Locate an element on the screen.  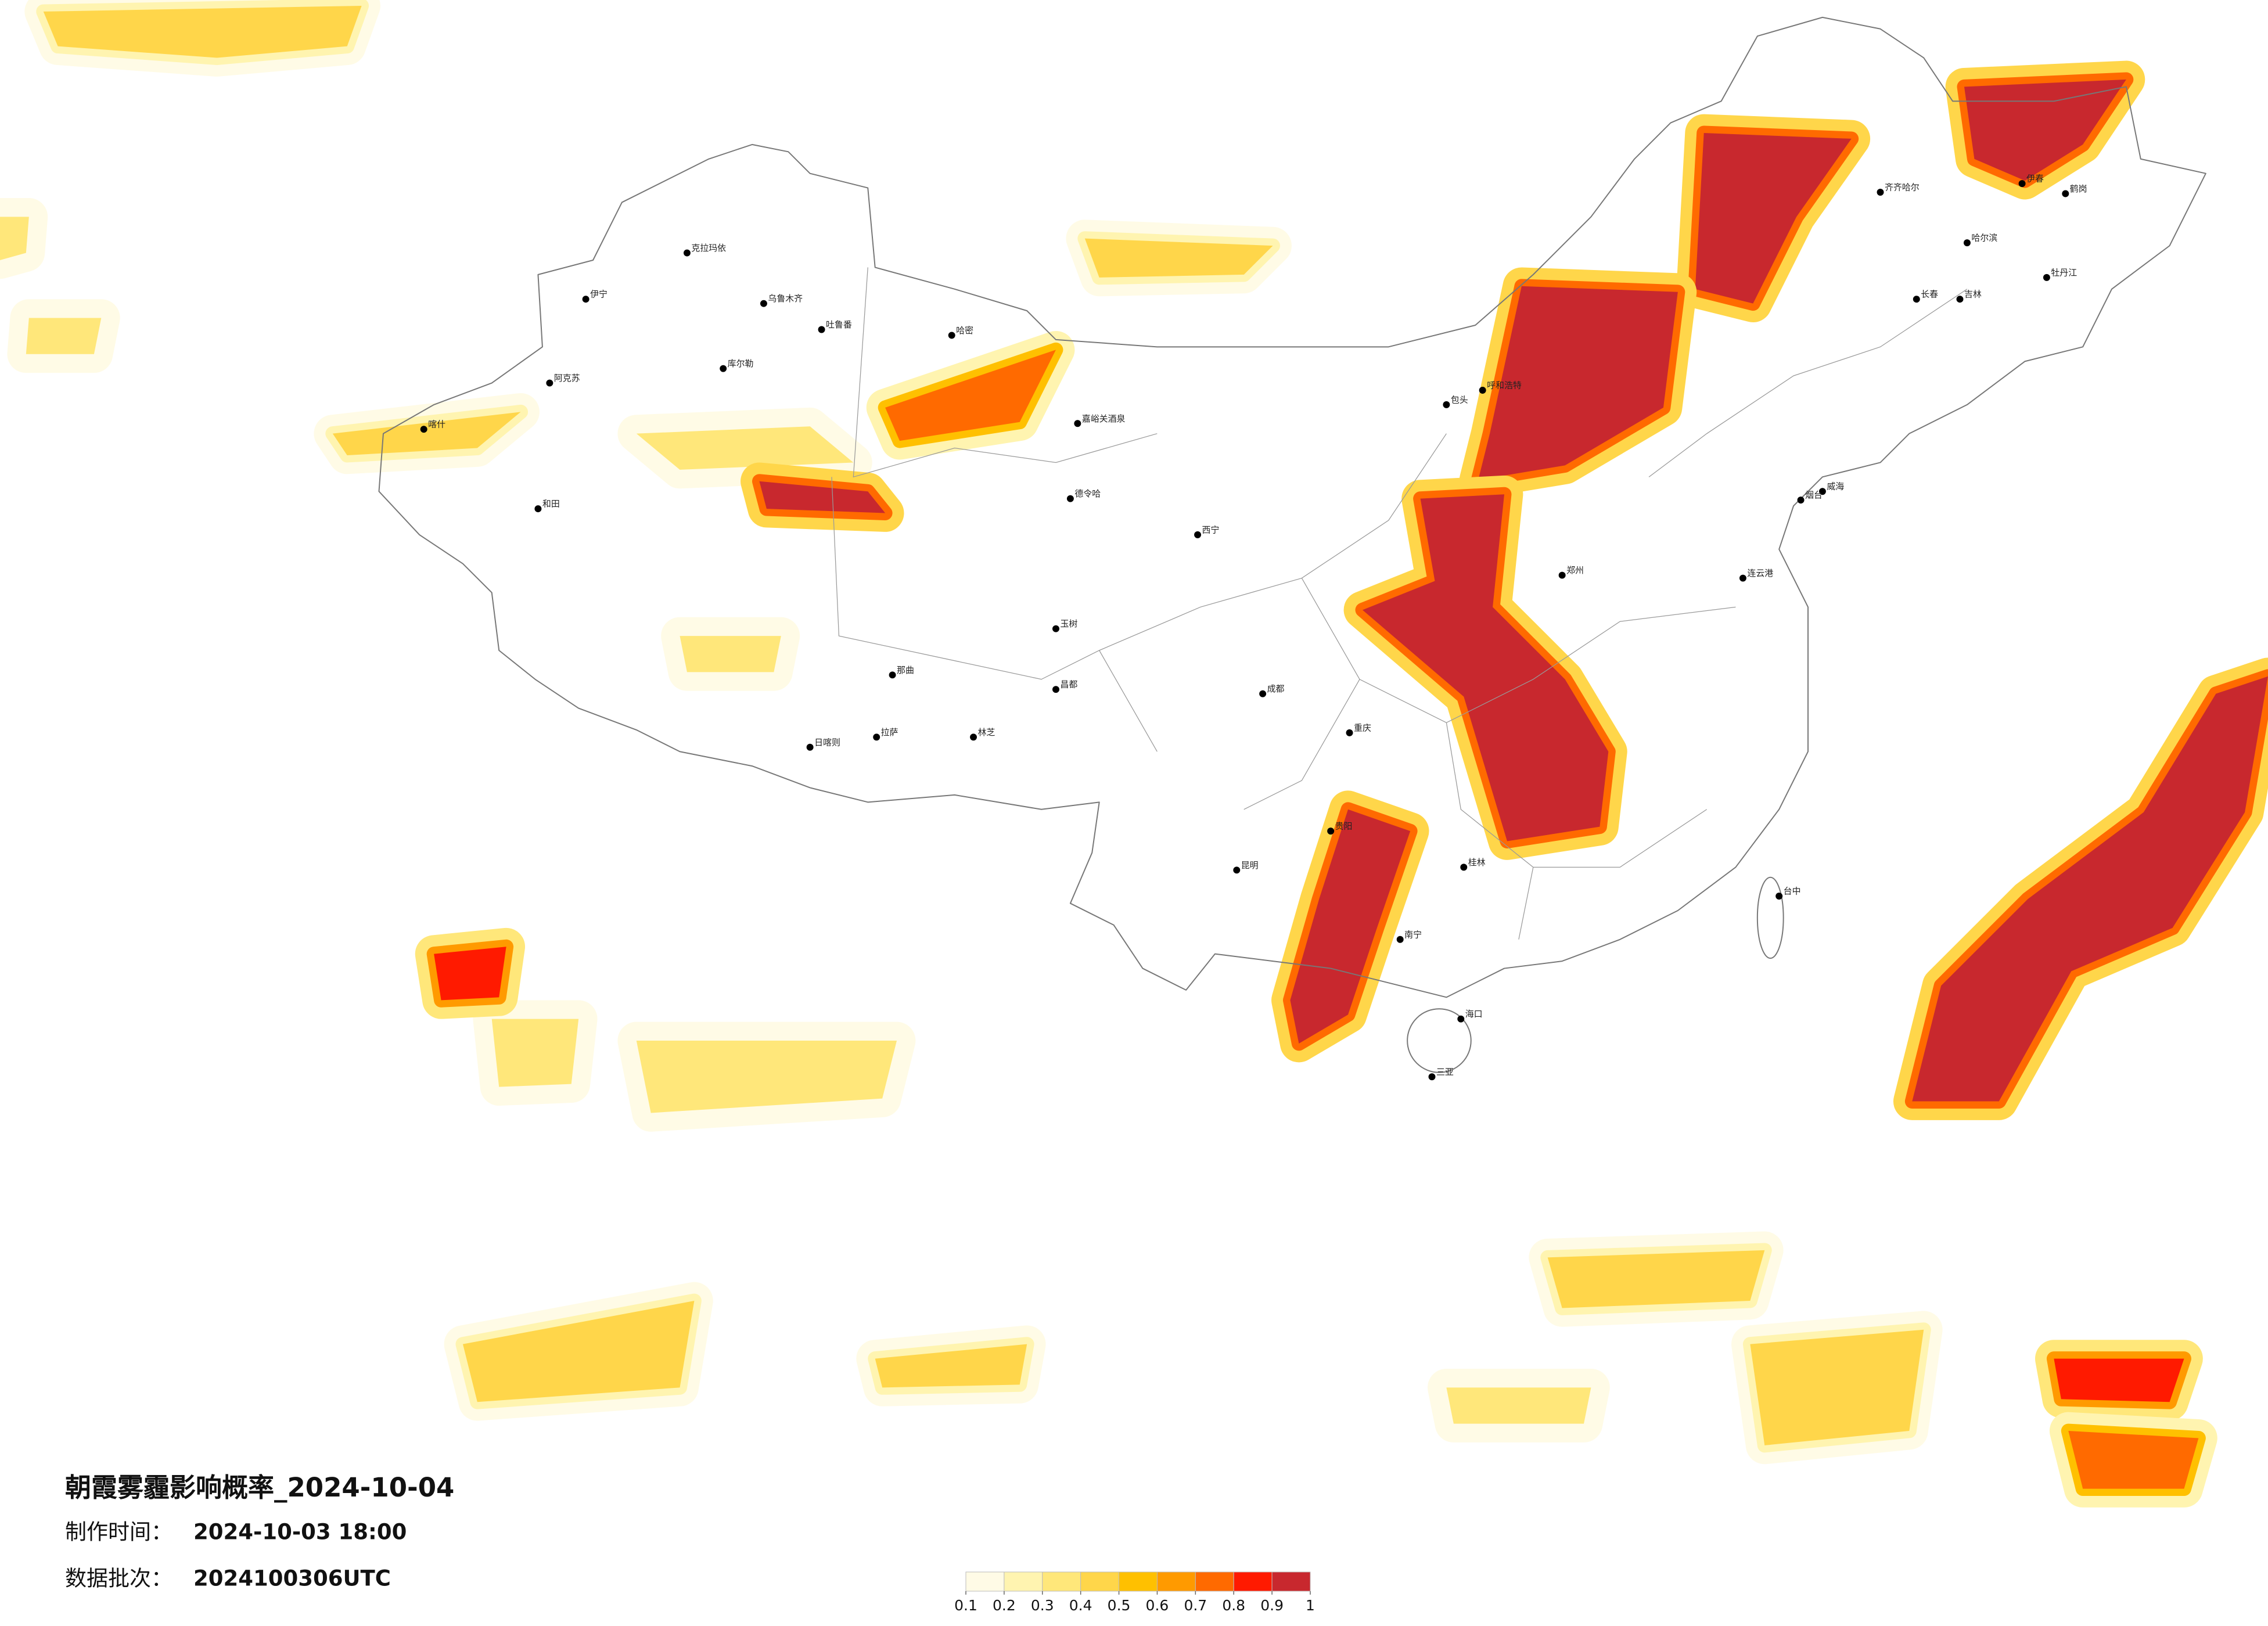
city-label: 德令哈 is located at coordinates (1087, 494).